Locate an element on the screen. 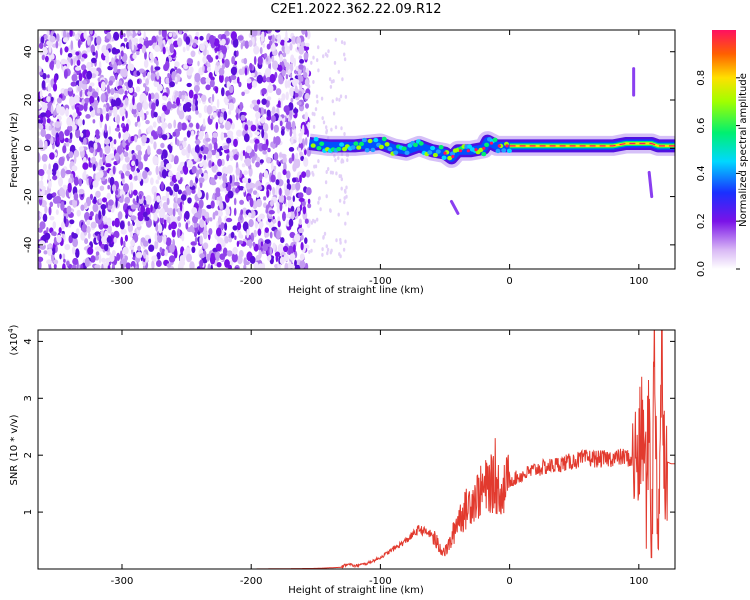 This screenshot has height=600, width=750. colorbar-gradient is located at coordinates (724, 149).